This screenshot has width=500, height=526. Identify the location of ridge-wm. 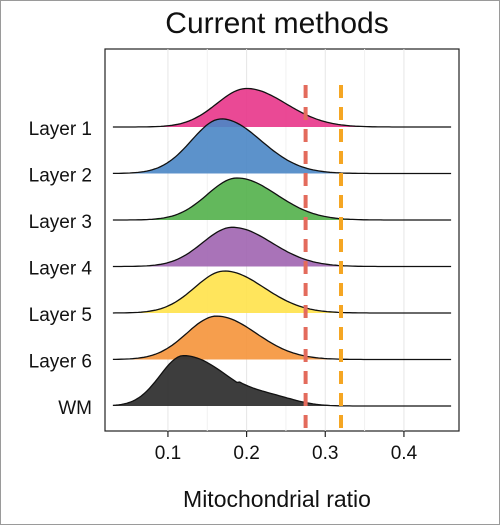
(282, 380).